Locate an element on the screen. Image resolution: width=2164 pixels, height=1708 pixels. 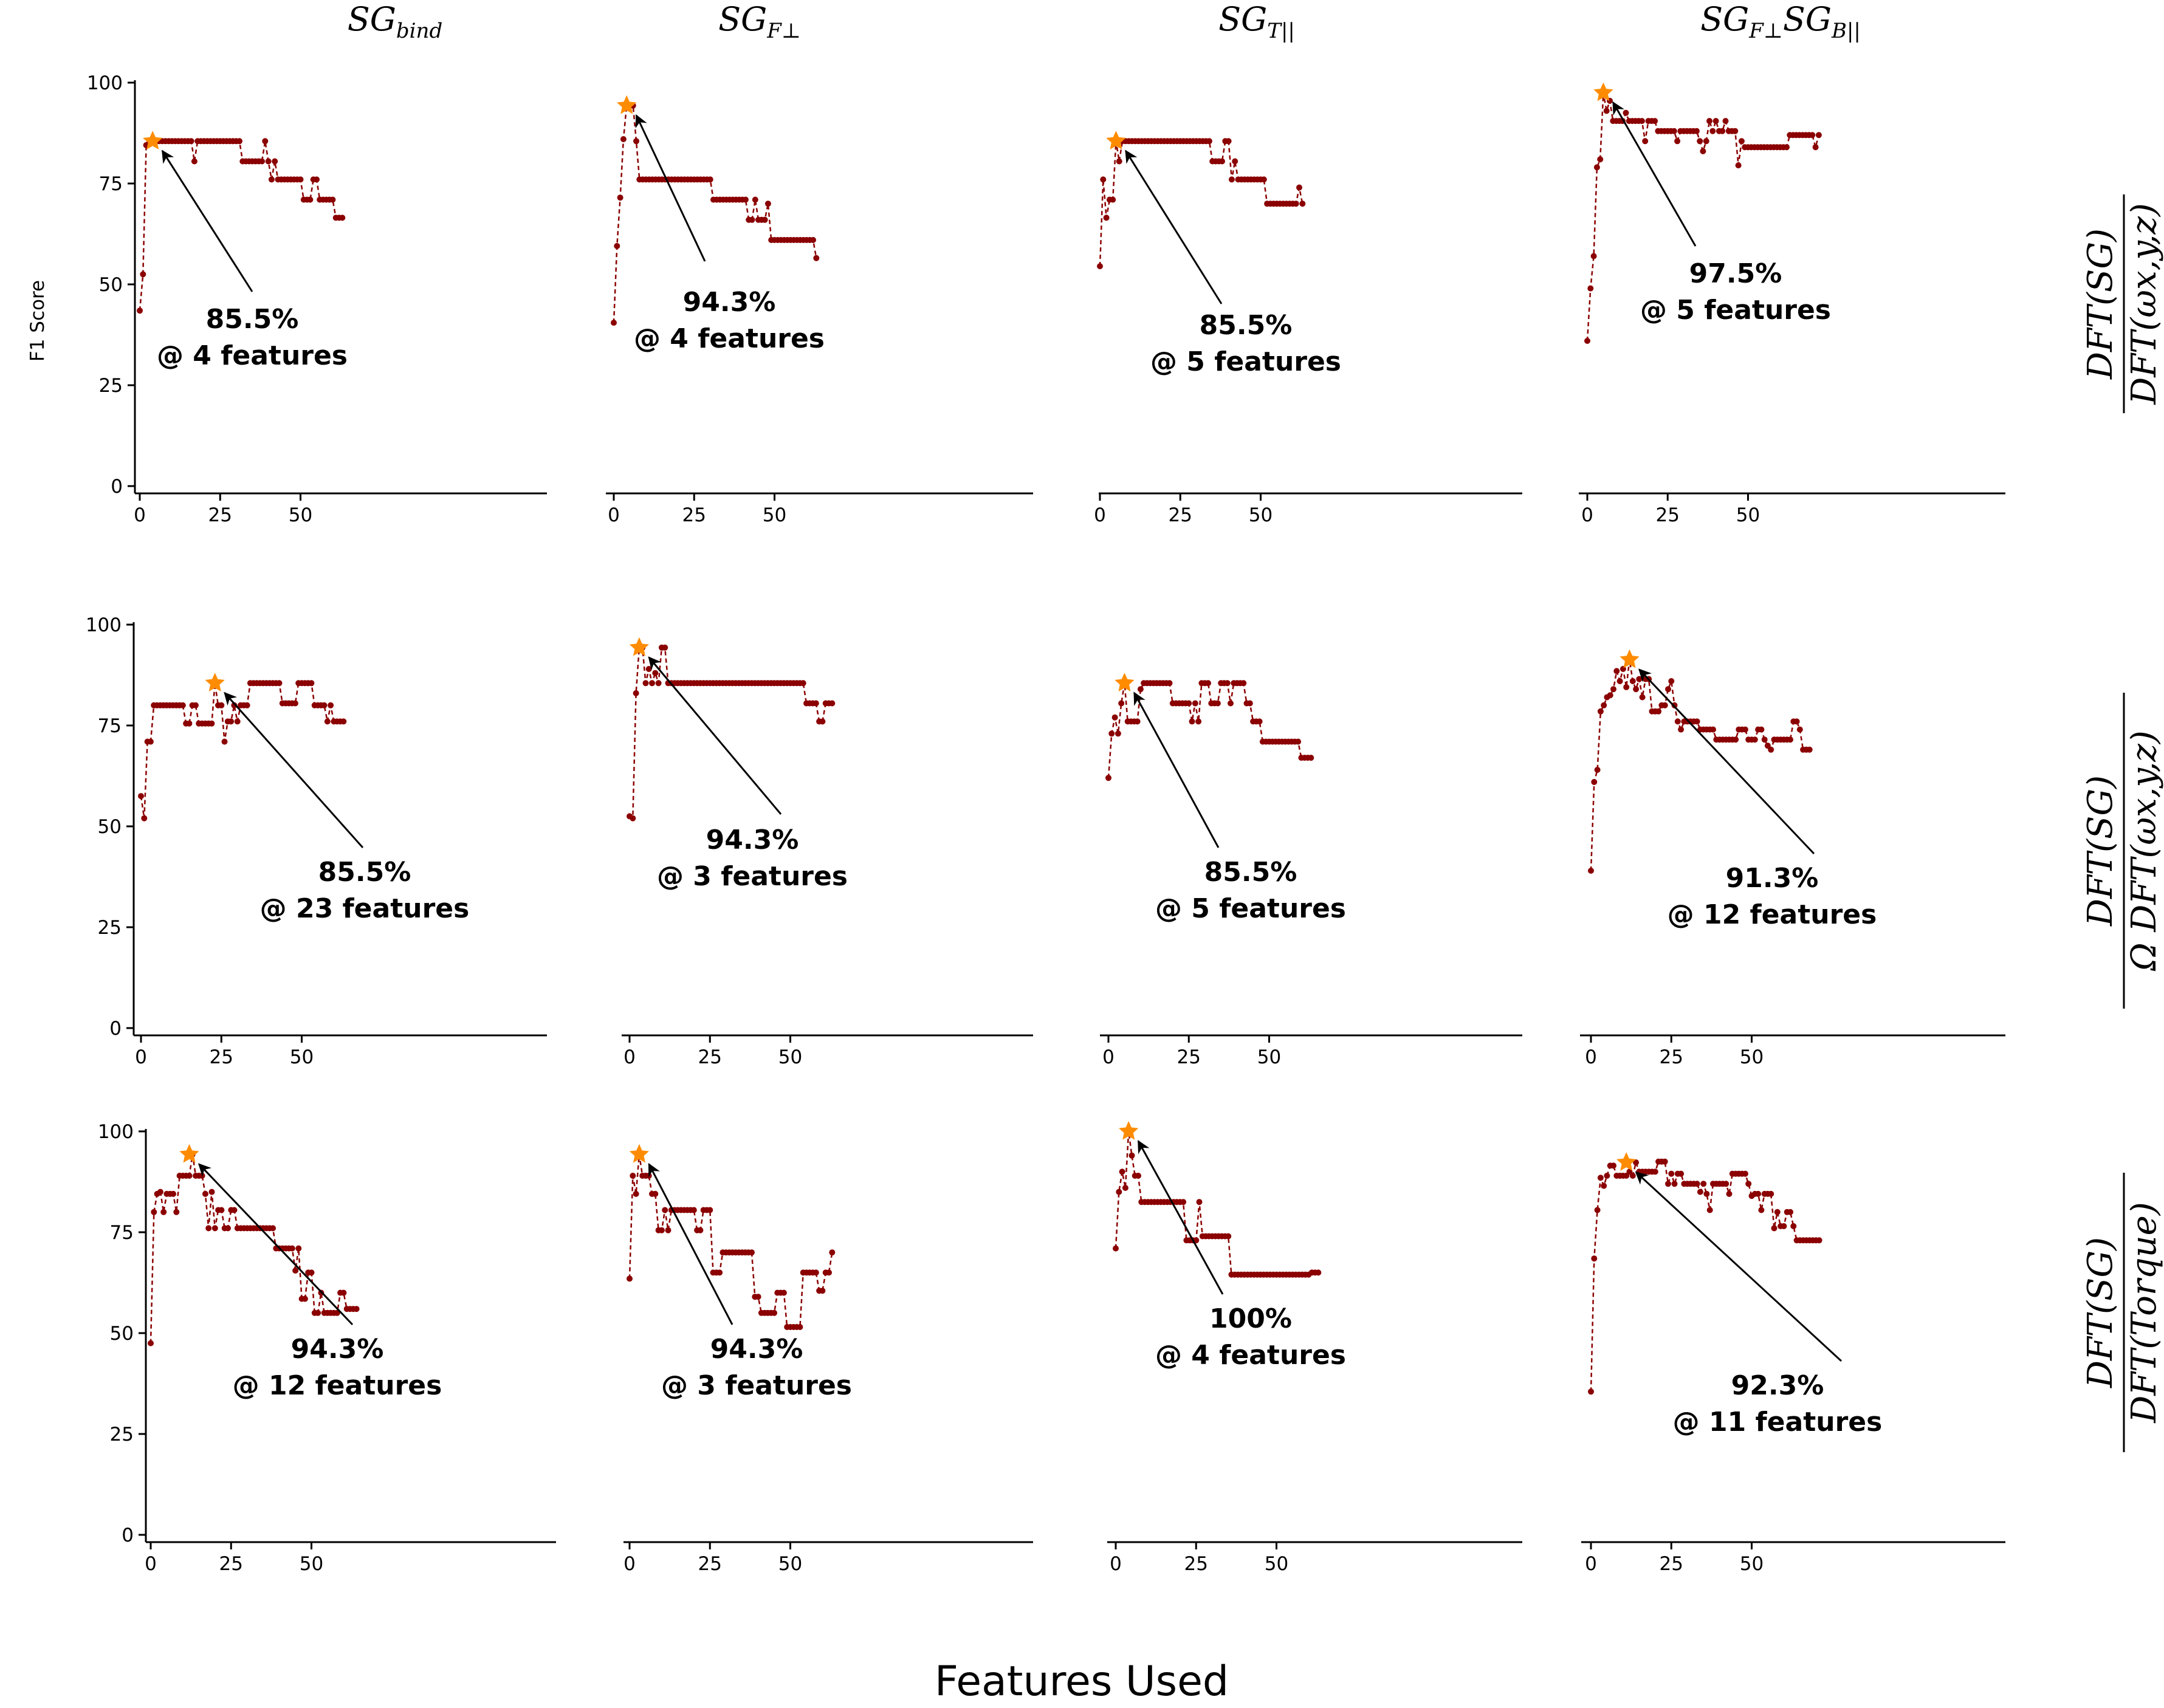
x-tick-label-r2-c3-25: 25 is located at coordinates (1671, 1564).